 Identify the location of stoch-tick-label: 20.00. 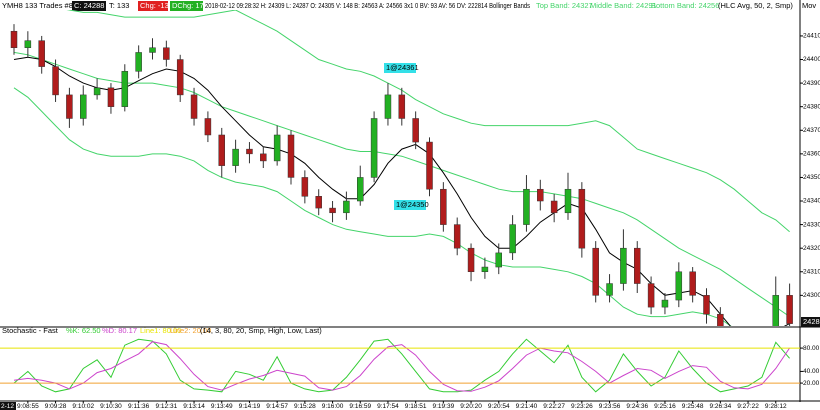
(811, 383).